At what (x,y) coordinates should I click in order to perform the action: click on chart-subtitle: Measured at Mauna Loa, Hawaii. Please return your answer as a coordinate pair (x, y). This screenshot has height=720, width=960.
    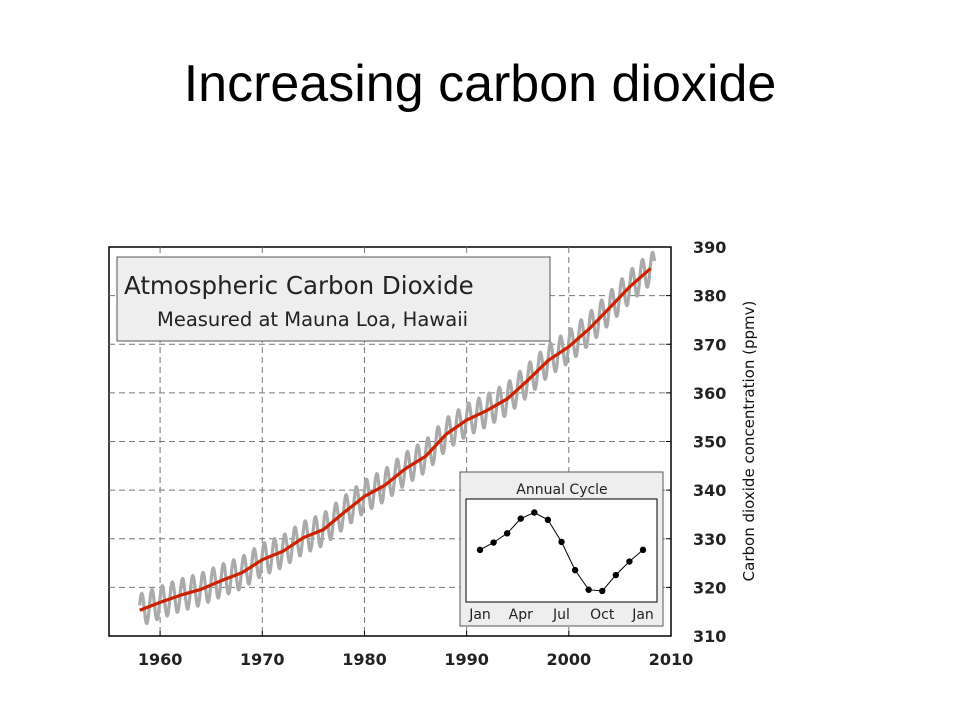
    Looking at the image, I should click on (312, 319).